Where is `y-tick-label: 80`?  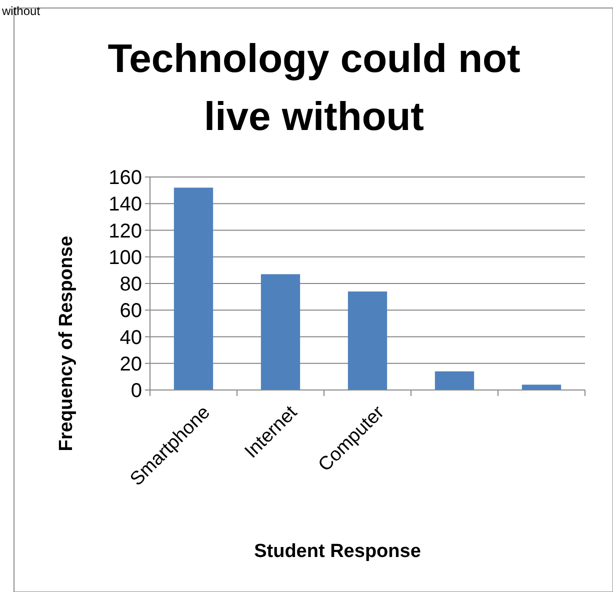 y-tick-label: 80 is located at coordinates (131, 285).